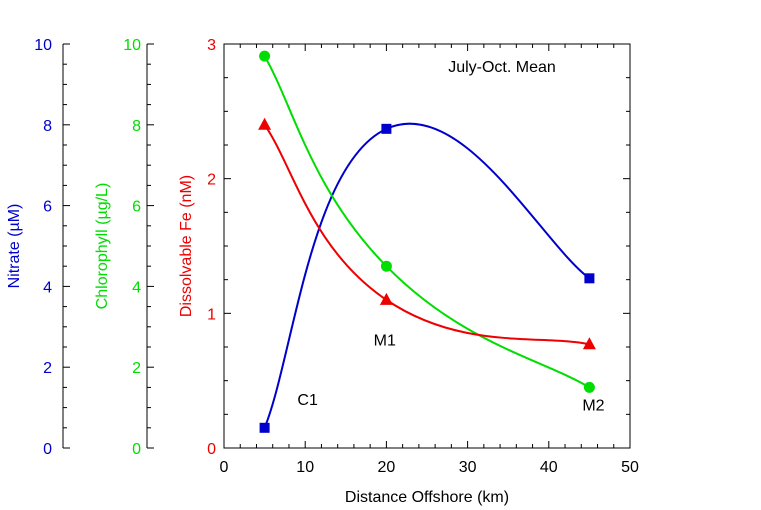 The height and width of the screenshot is (510, 761). What do you see at coordinates (427, 497) in the screenshot?
I see `x-axis-title: Distance Offshore (km)` at bounding box center [427, 497].